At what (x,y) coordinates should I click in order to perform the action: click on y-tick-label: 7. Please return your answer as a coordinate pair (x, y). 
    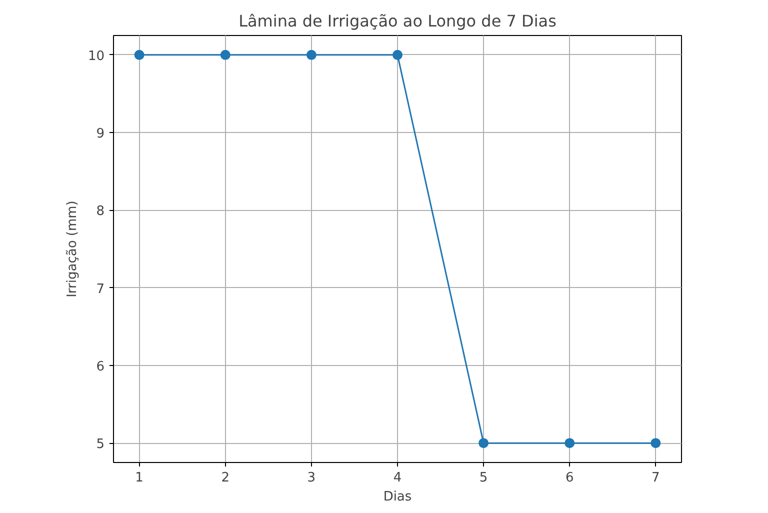
    Looking at the image, I should click on (100, 289).